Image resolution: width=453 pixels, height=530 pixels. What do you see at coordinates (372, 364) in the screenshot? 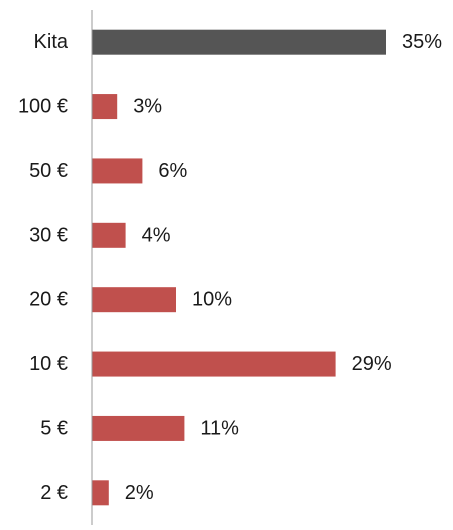
I see `value-label-10-eur: 29%` at bounding box center [372, 364].